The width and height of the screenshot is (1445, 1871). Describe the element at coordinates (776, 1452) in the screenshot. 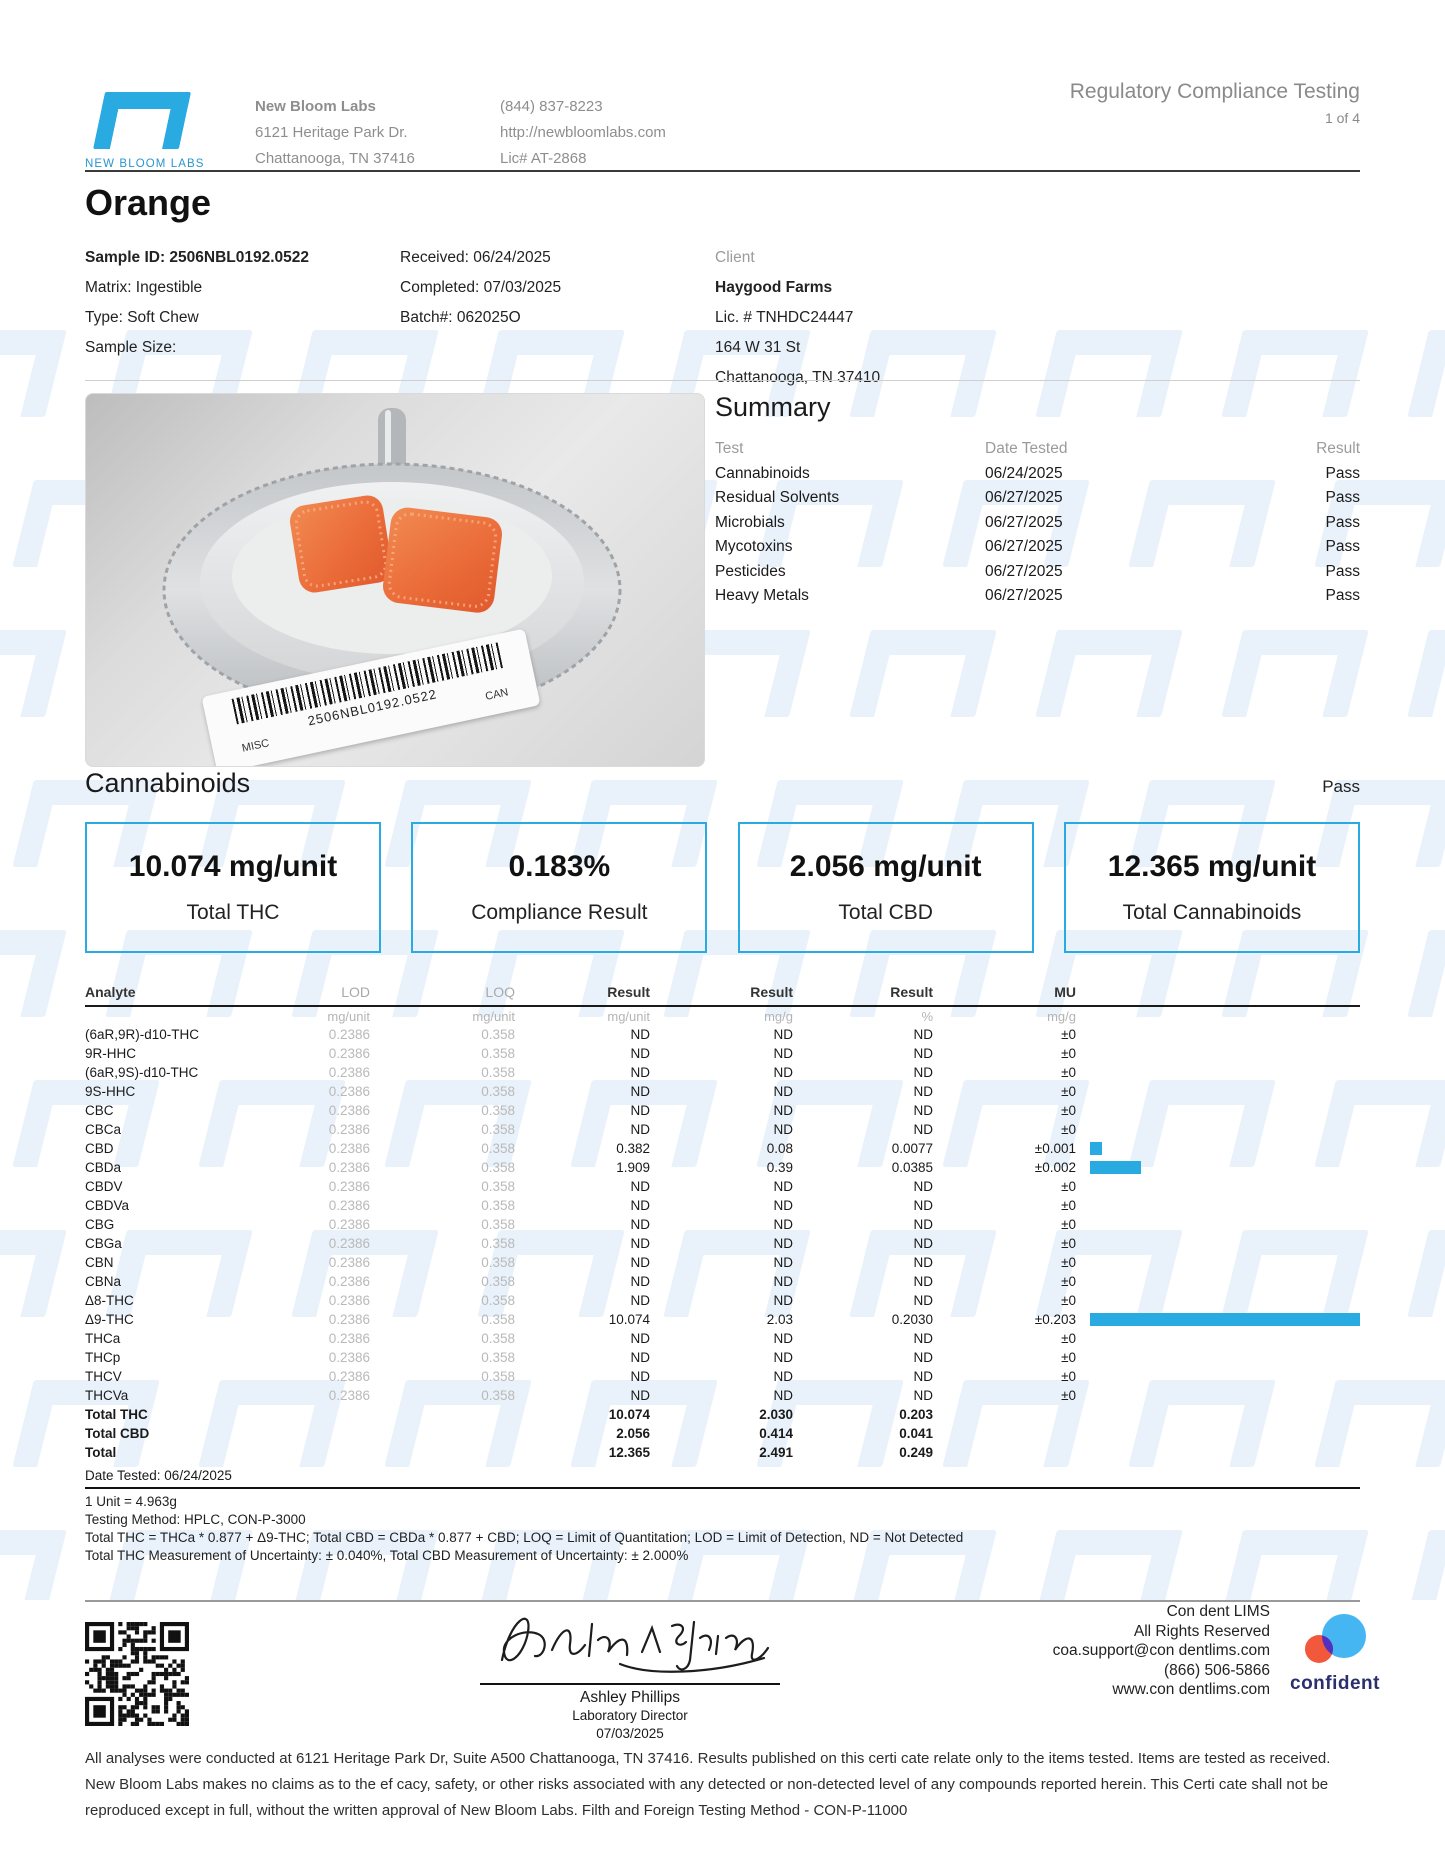

I see `total-mg-g: 2.491` at that location.